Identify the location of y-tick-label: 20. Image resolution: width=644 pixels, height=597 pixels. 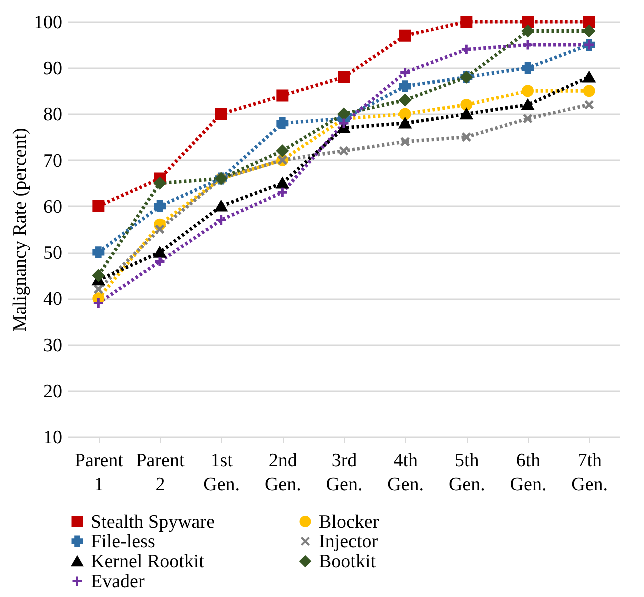
(53, 391).